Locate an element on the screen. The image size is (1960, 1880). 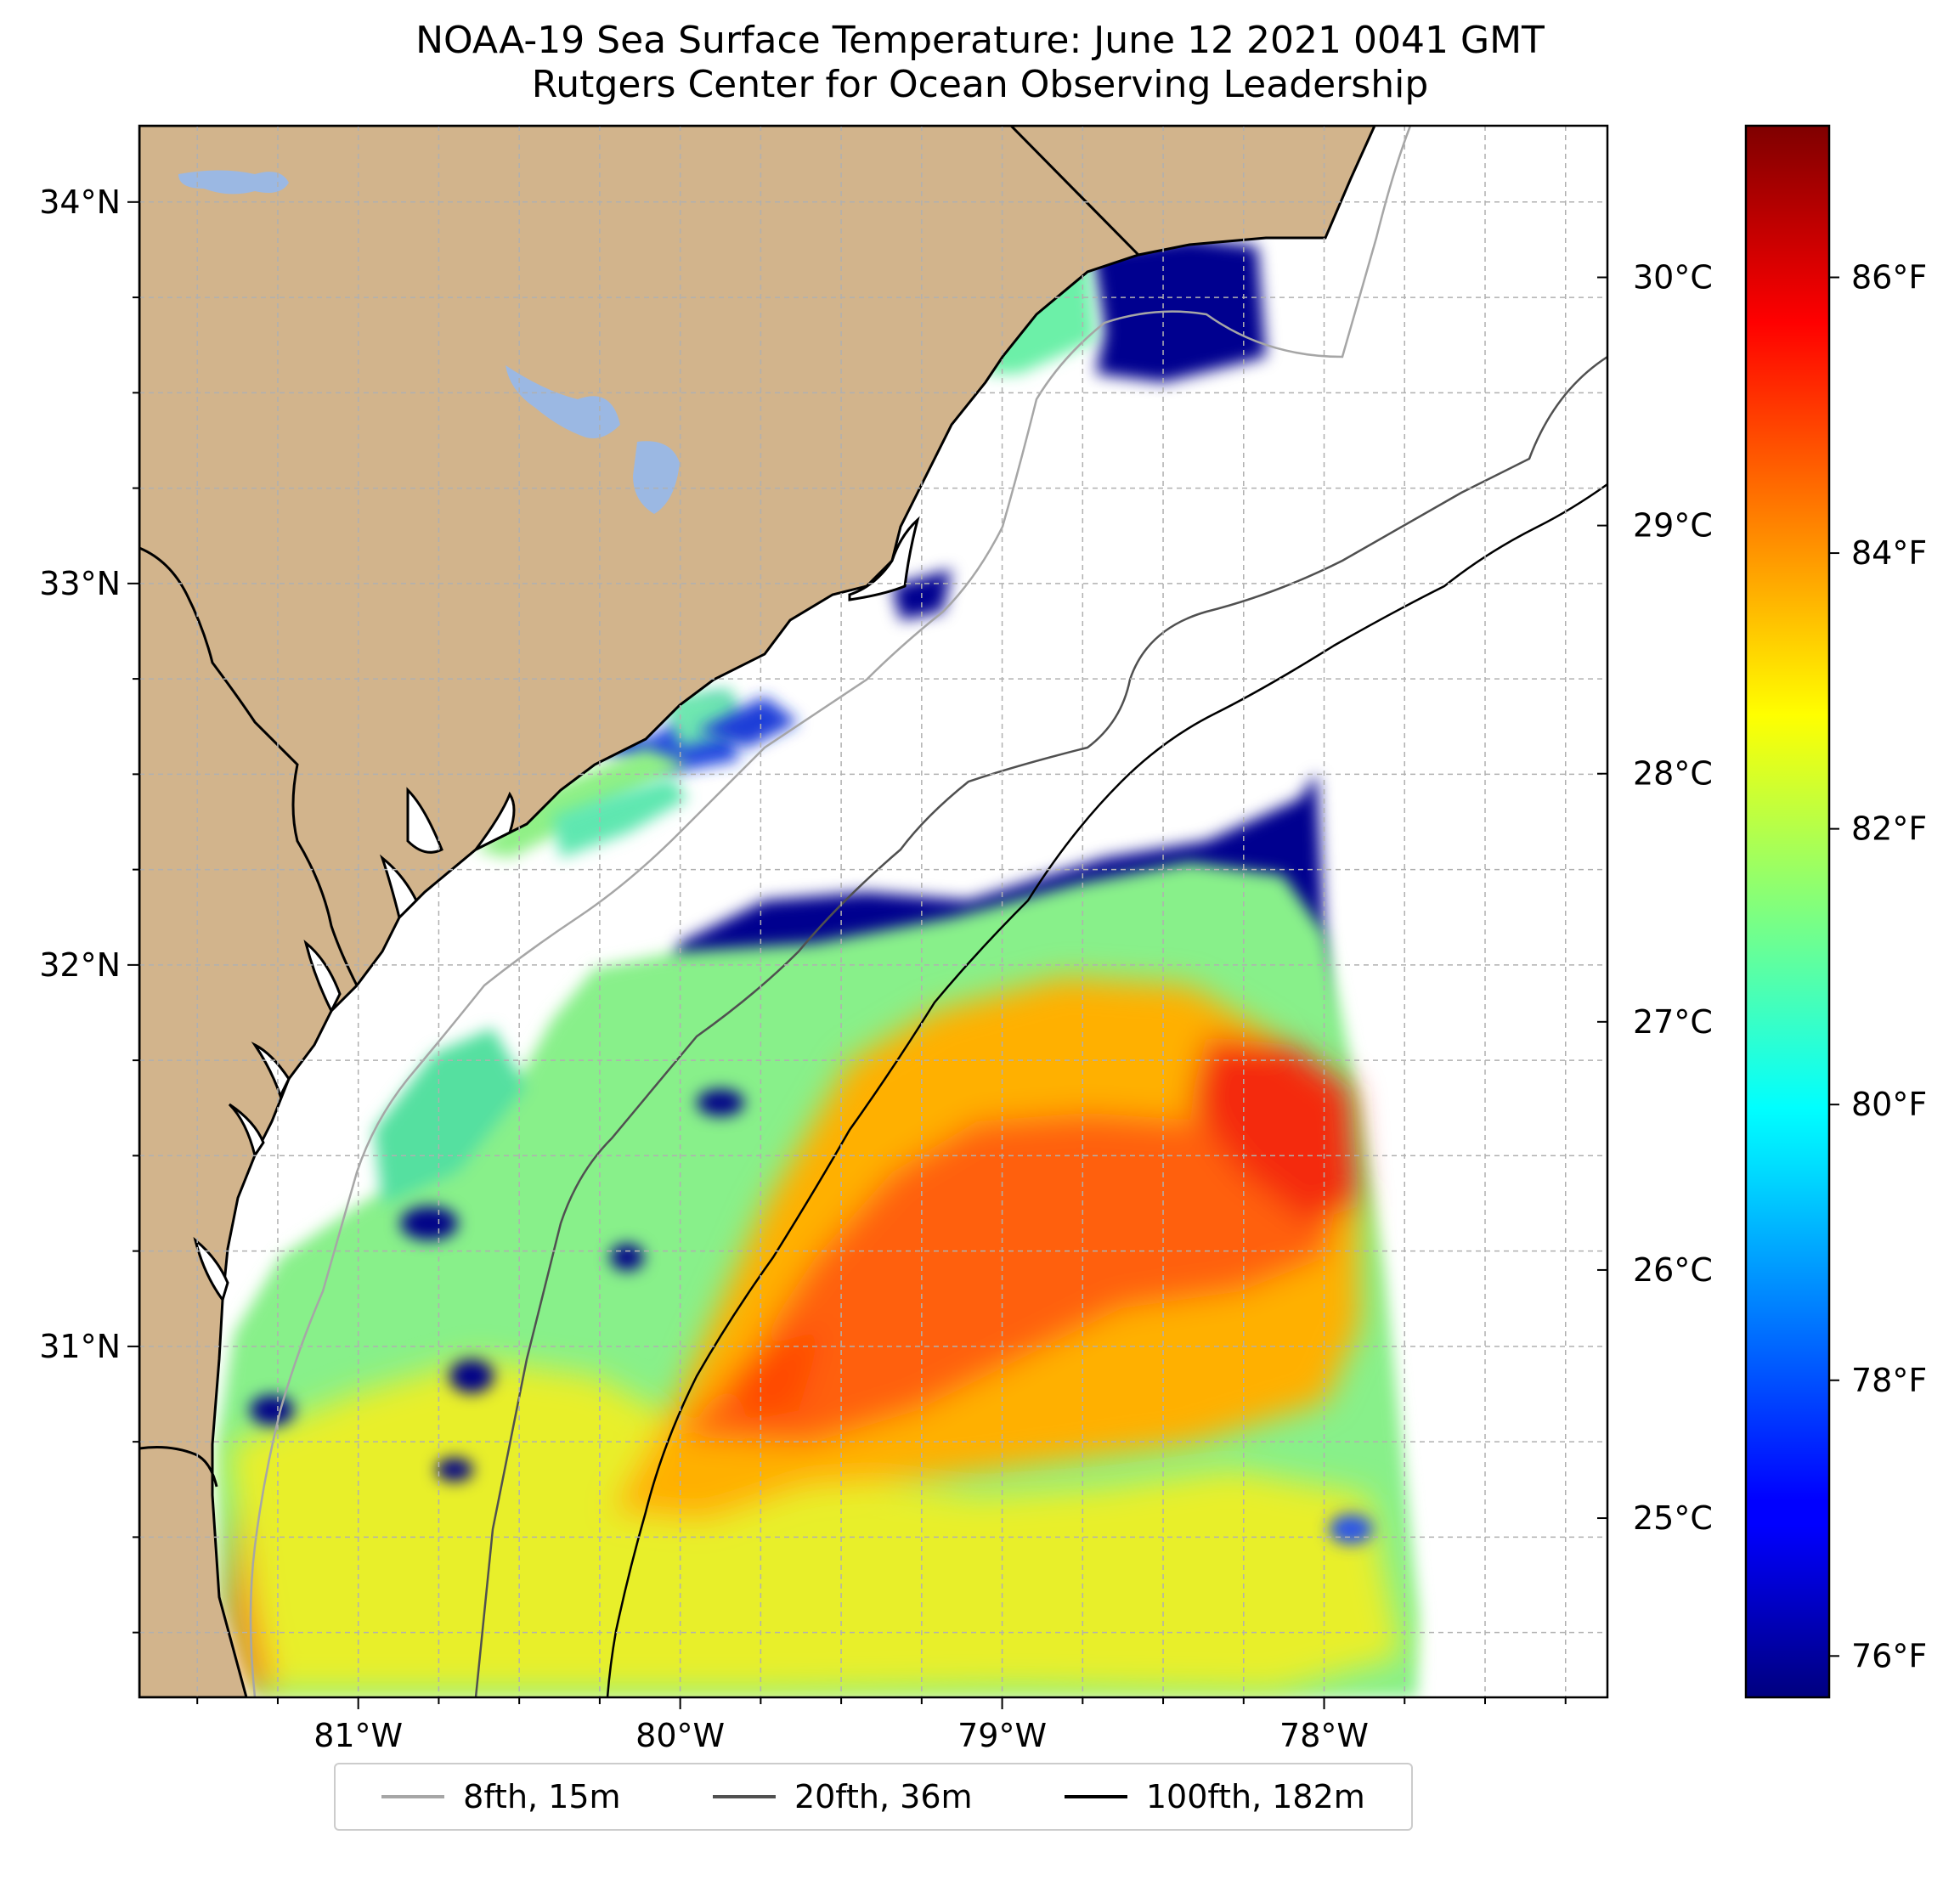
legend-item-100fth: 100fth, 182m is located at coordinates (1214, 1797).